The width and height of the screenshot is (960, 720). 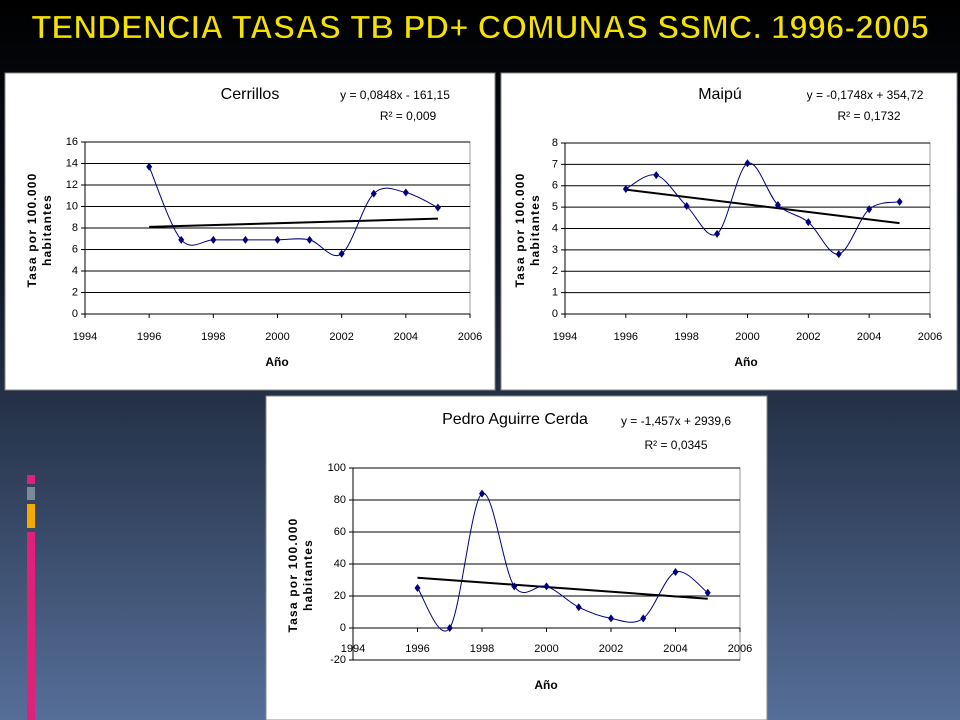 What do you see at coordinates (72, 142) in the screenshot?
I see `y-tick-label: 16` at bounding box center [72, 142].